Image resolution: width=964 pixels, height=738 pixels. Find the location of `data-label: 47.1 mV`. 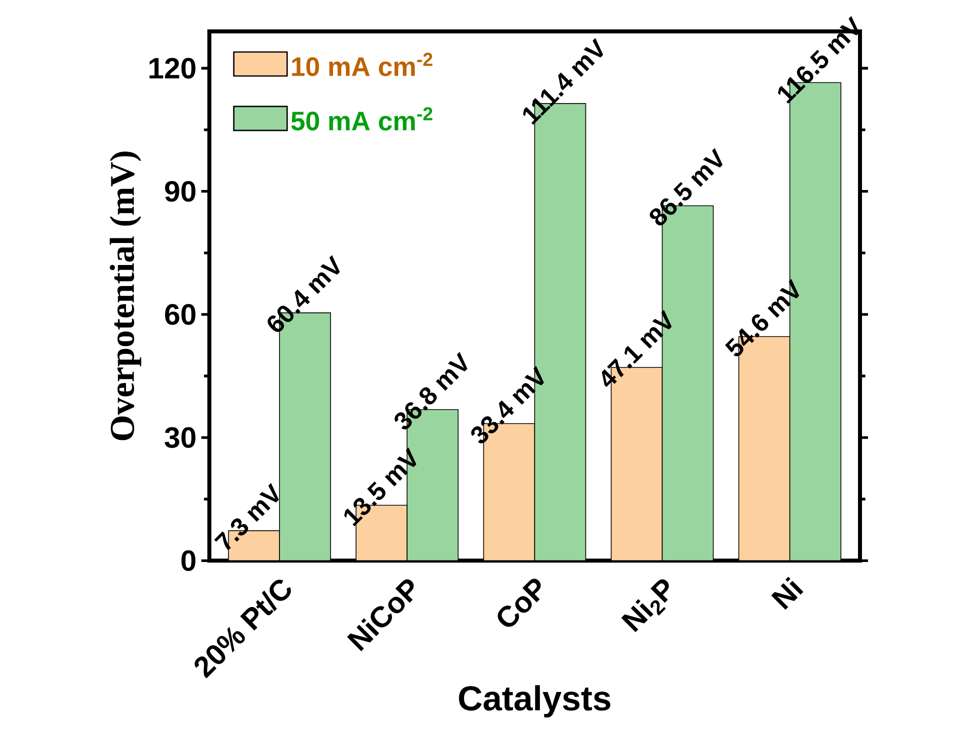

data-label: 47.1 mV is located at coordinates (637, 348).